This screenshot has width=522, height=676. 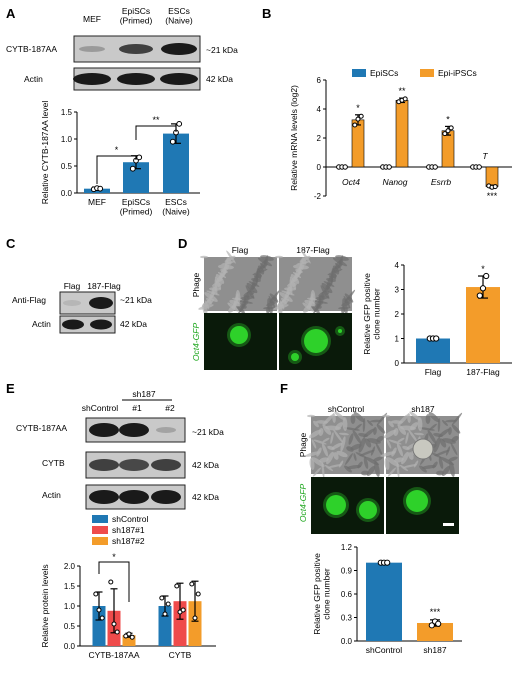 What do you see at coordinates (196, 284) in the screenshot?
I see `d-row-label: Phage` at bounding box center [196, 284].